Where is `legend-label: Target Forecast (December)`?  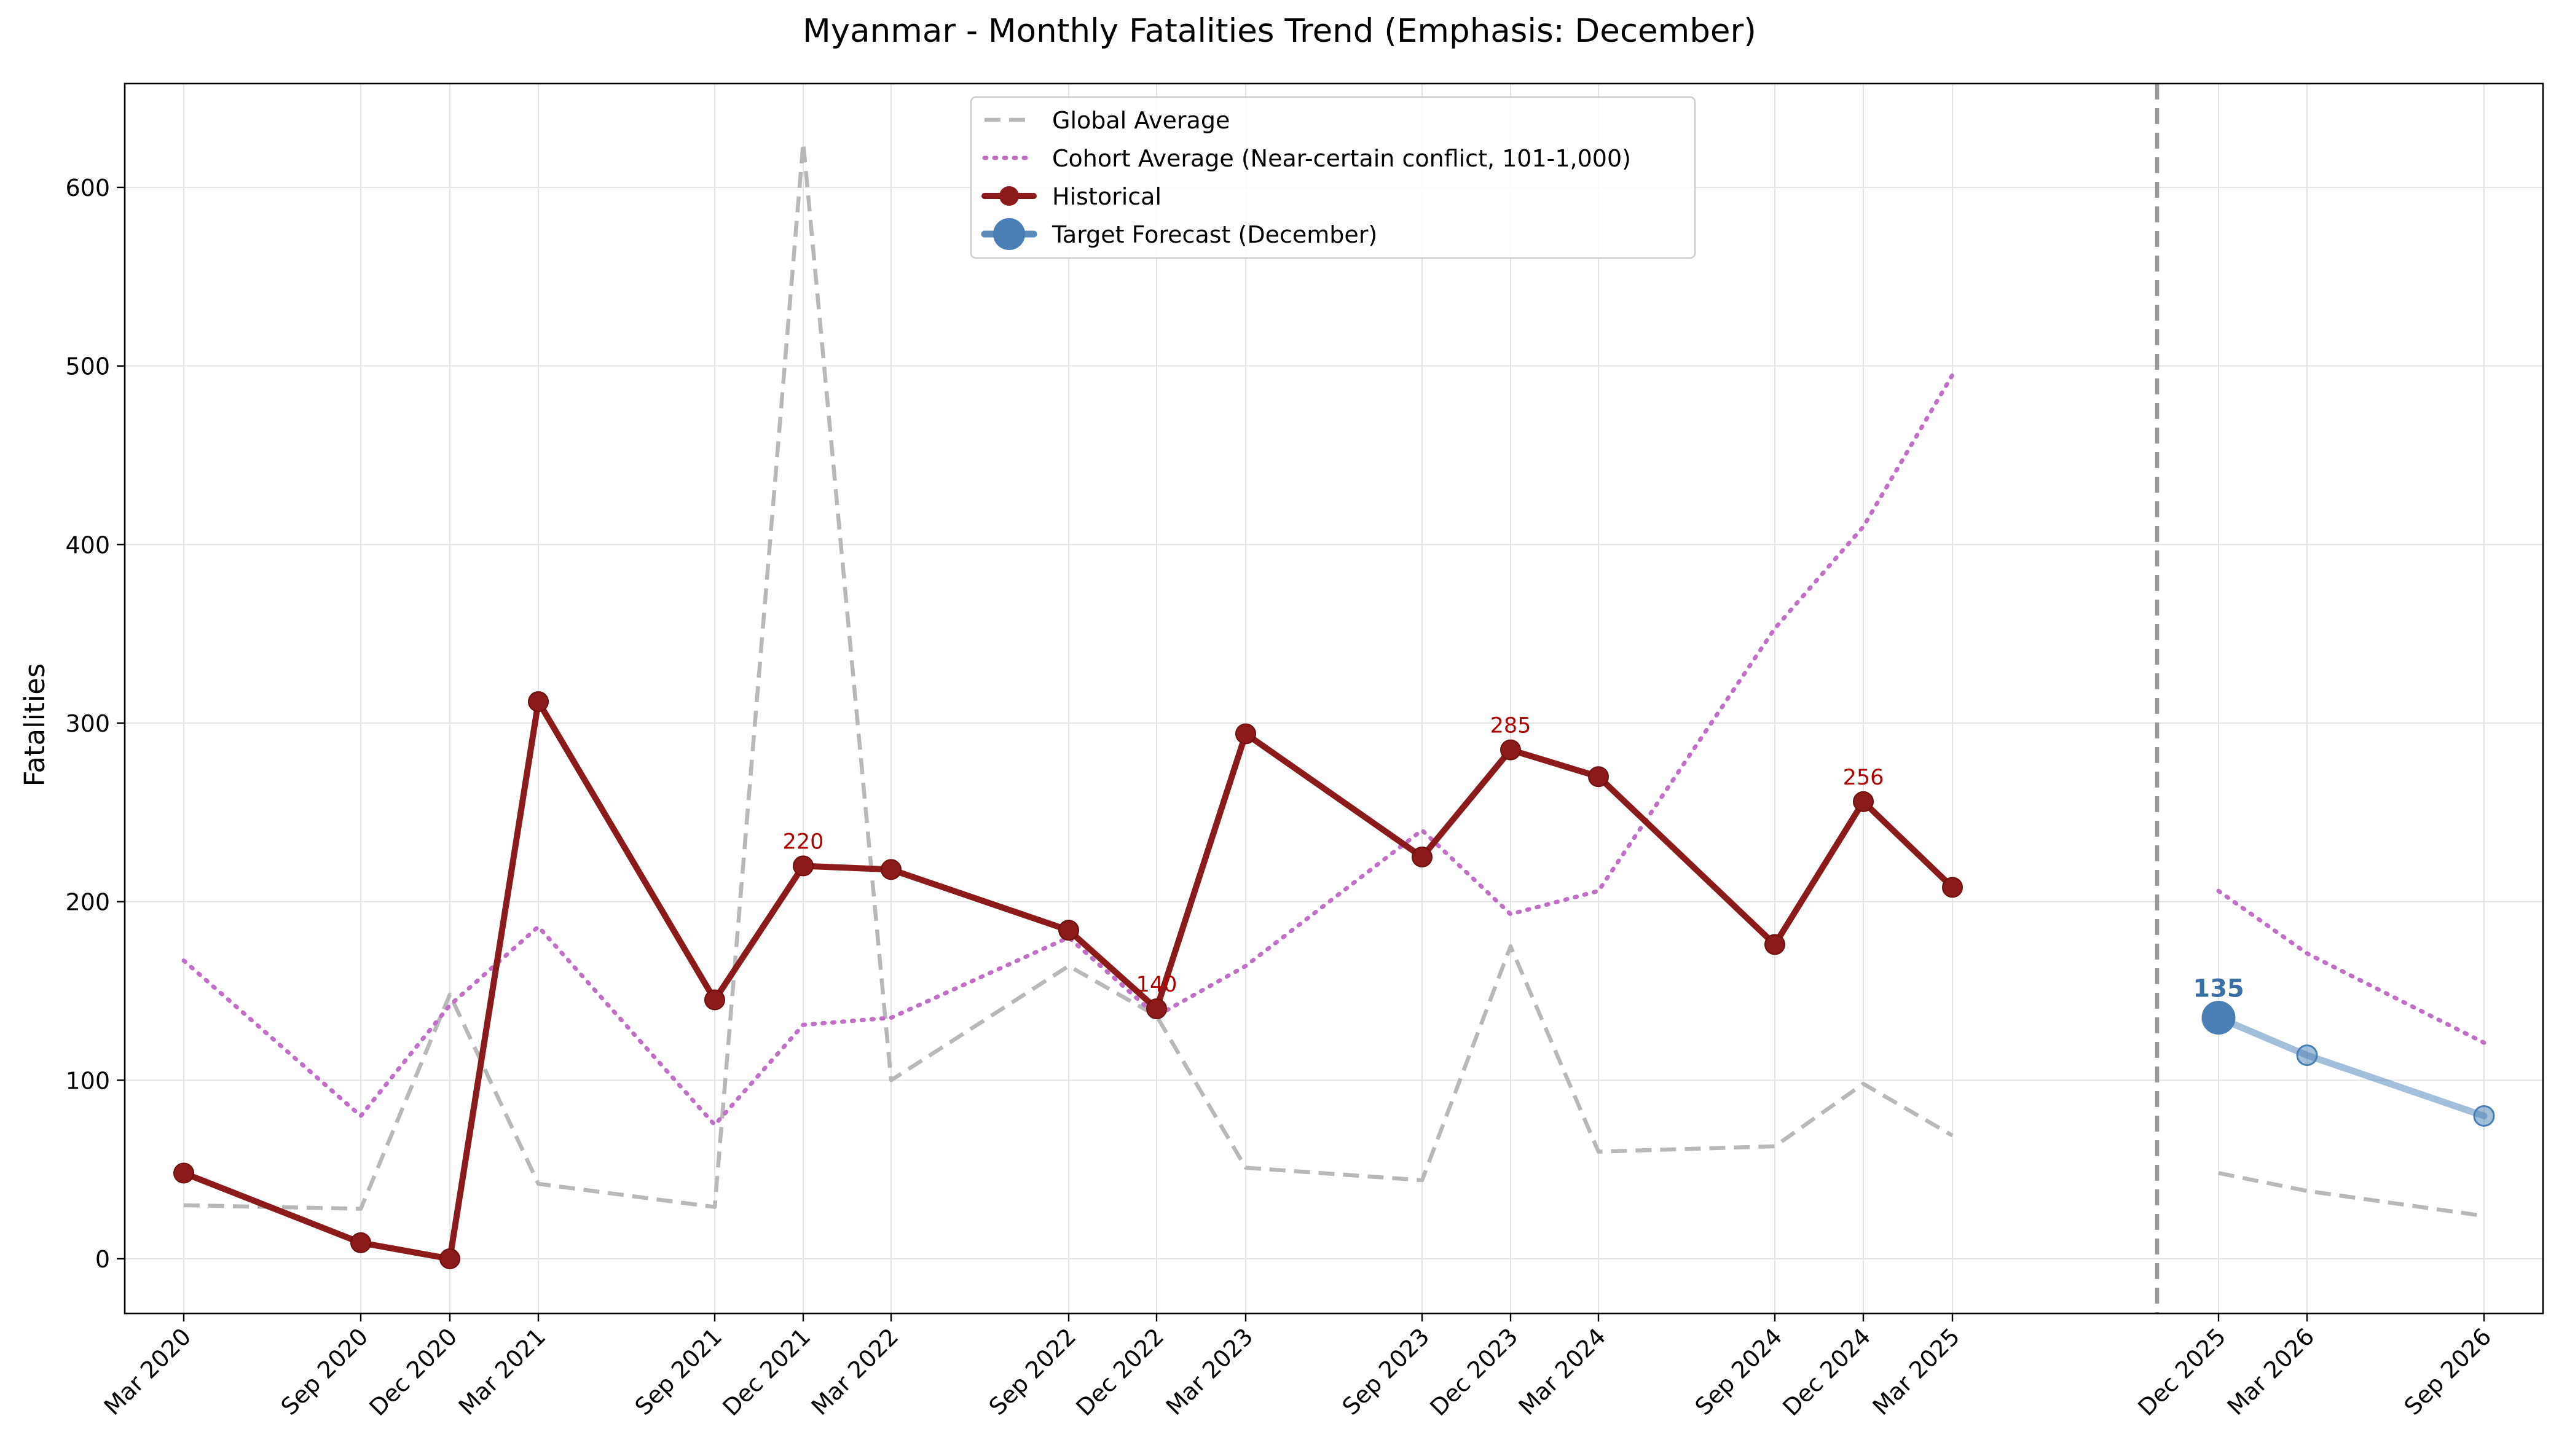 legend-label: Target Forecast (December) is located at coordinates (1214, 234).